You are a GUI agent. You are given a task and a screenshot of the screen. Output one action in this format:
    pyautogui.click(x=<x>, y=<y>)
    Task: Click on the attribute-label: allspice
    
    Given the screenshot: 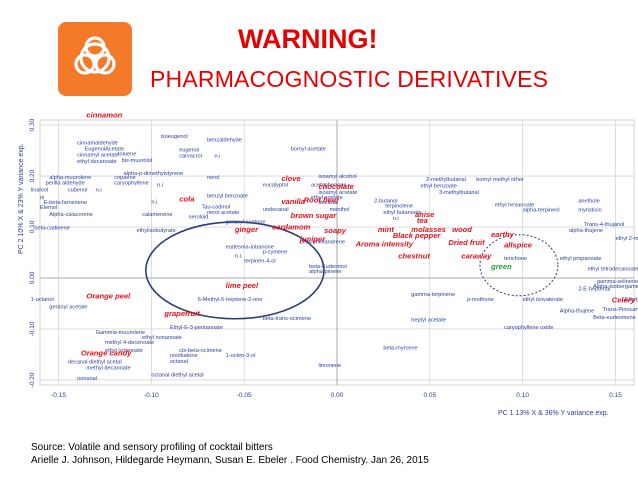 What is the action you would take?
    pyautogui.click(x=518, y=244)
    